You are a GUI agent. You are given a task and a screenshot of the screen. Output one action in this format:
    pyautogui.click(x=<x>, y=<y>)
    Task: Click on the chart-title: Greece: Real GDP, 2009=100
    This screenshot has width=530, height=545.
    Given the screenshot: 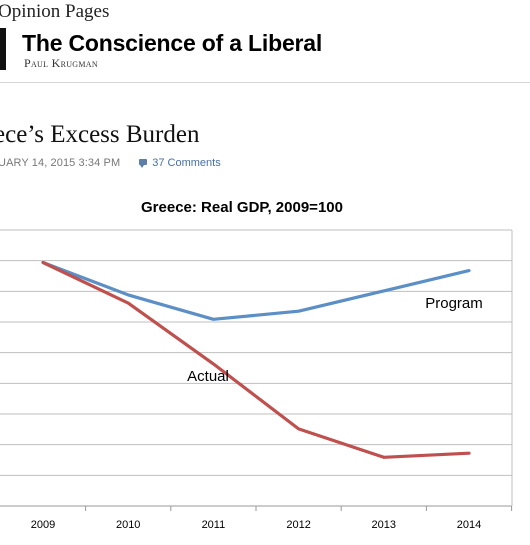 What is the action you would take?
    pyautogui.click(x=242, y=207)
    